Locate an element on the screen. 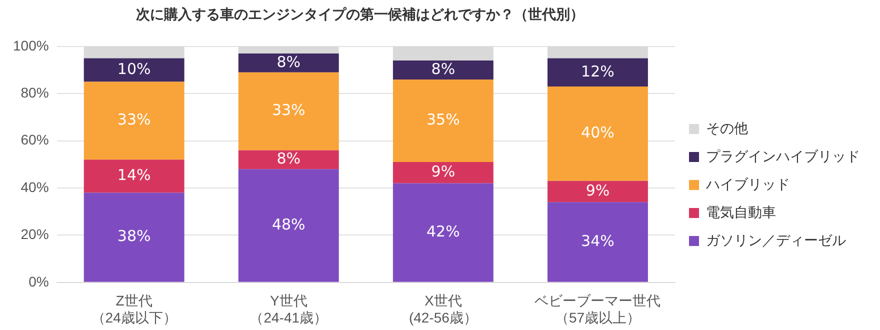 The height and width of the screenshot is (330, 880). data-label: 12% is located at coordinates (597, 71).